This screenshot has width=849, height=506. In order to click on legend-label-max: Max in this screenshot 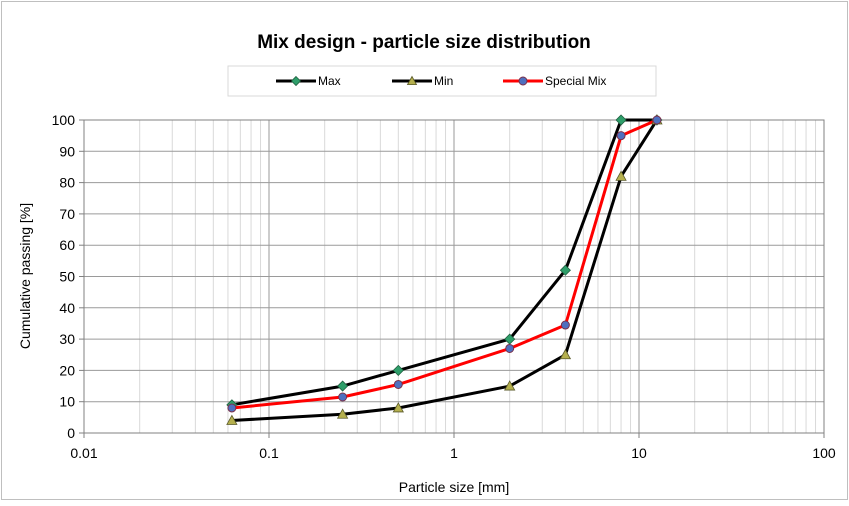, I will do `click(329, 81)`.